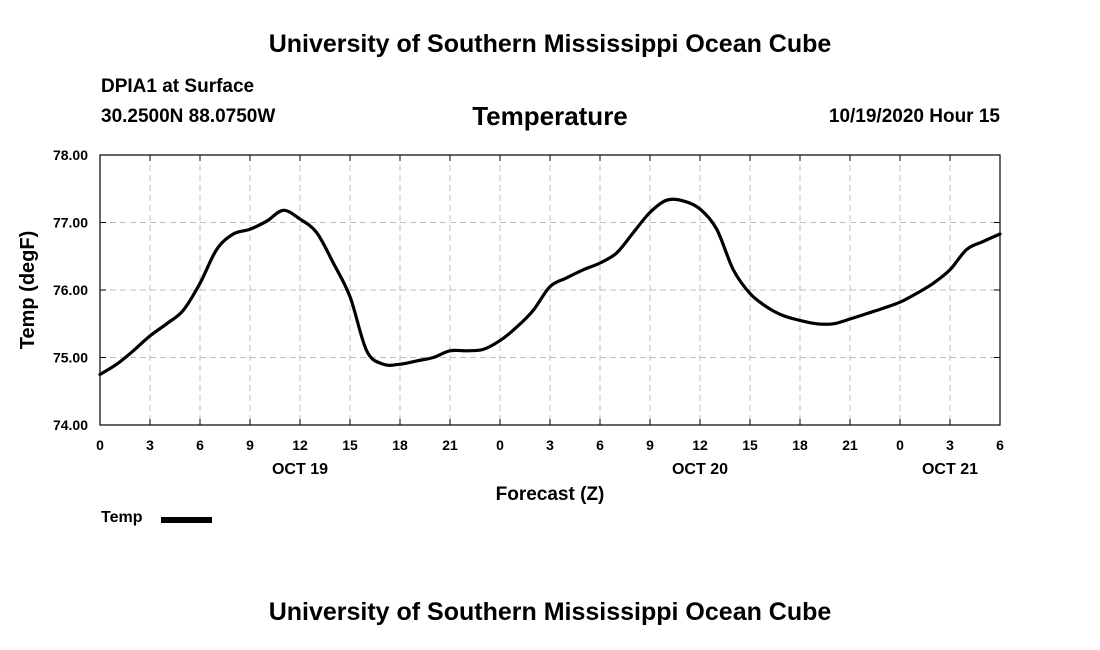 The width and height of the screenshot is (1100, 650). What do you see at coordinates (300, 469) in the screenshot?
I see `date-label: OCT 19` at bounding box center [300, 469].